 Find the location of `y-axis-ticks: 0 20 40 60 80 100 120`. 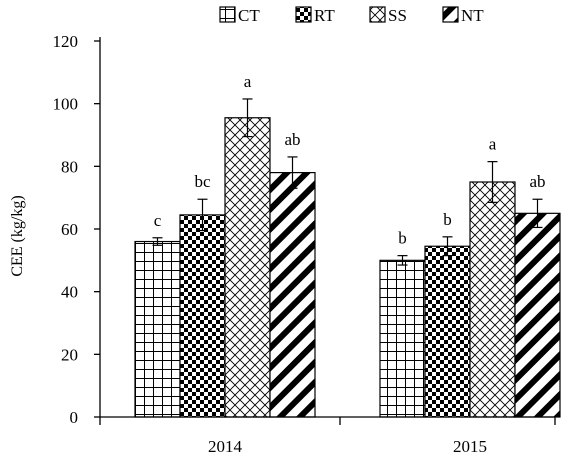

y-axis-ticks: 0 20 40 60 80 100 120 is located at coordinates (77, 229).